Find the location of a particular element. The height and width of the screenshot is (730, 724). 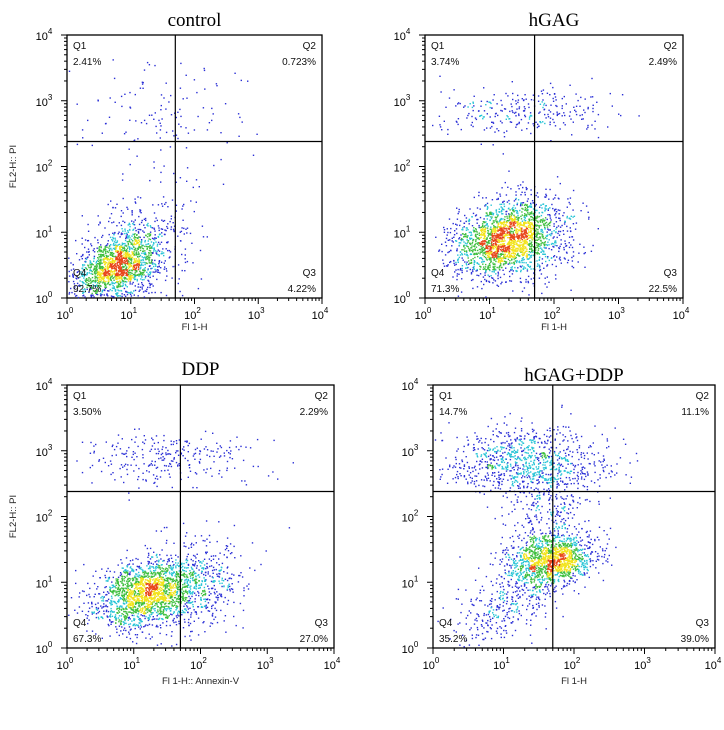

quadrant-percent: 0.723% is located at coordinates (299, 62).